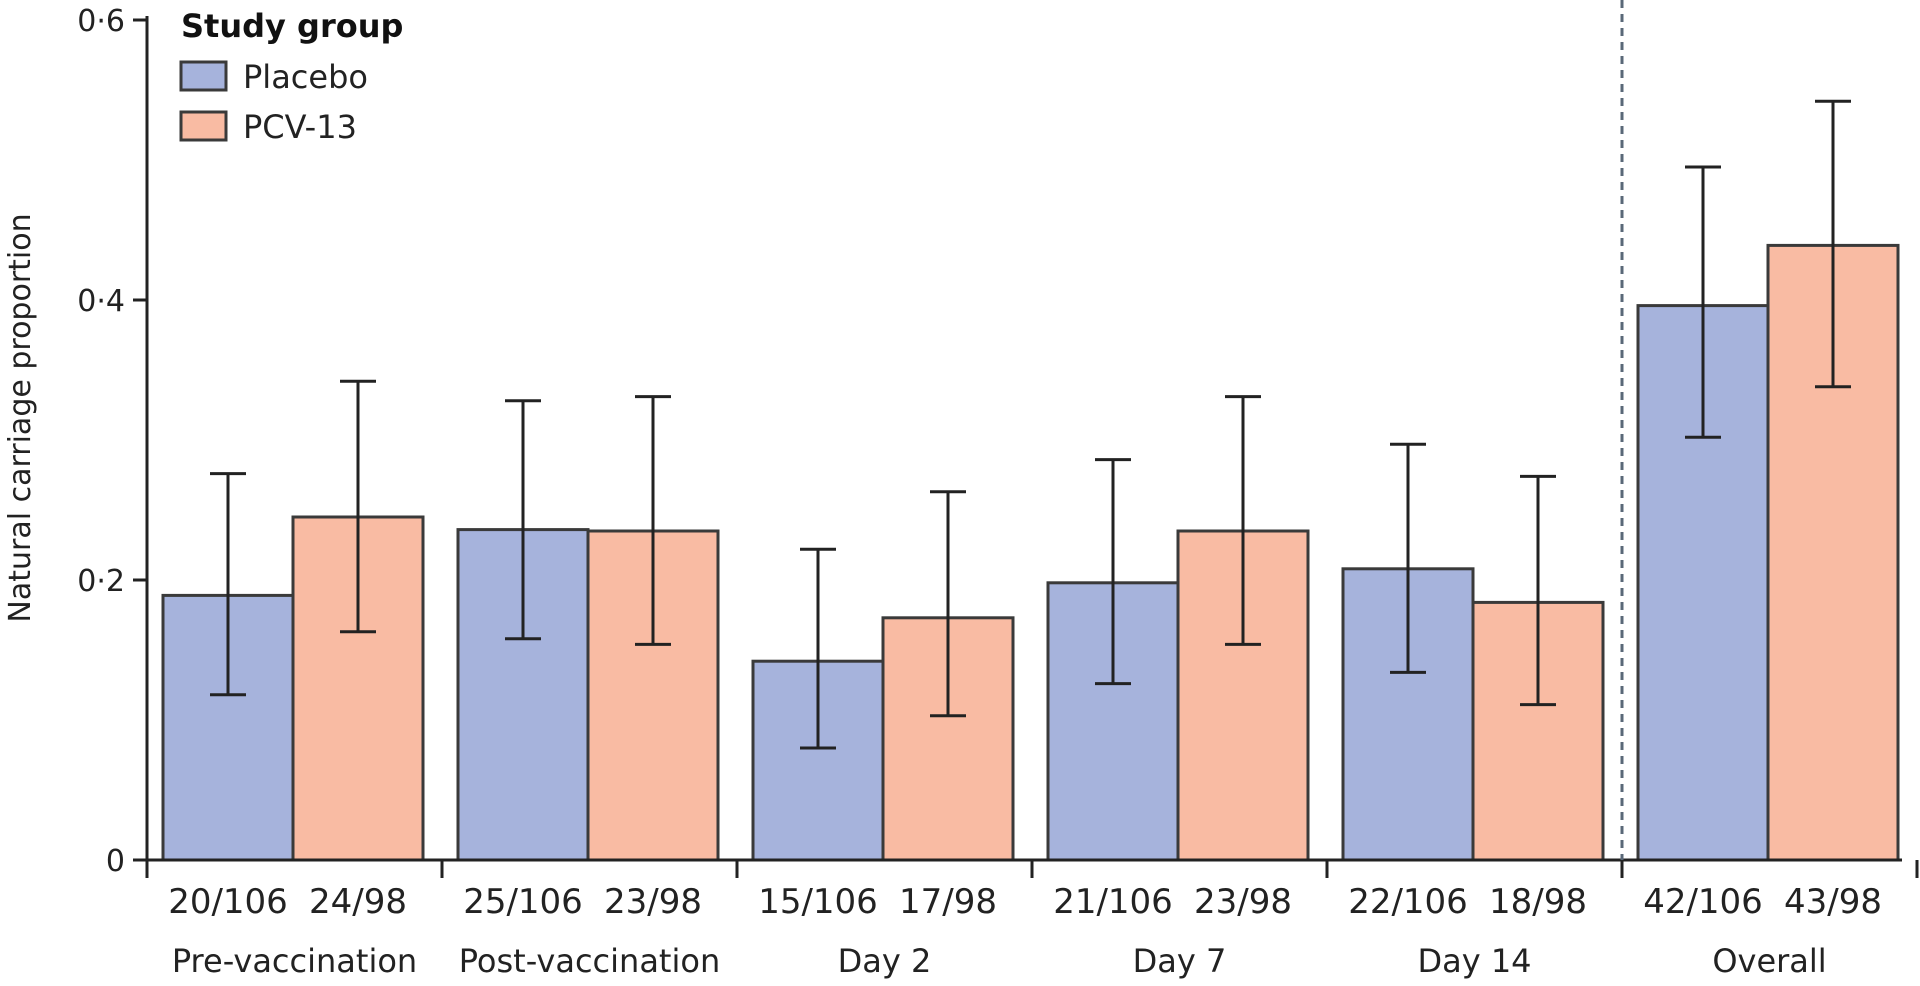  I want to click on count-label: 18/98, so click(1538, 902).